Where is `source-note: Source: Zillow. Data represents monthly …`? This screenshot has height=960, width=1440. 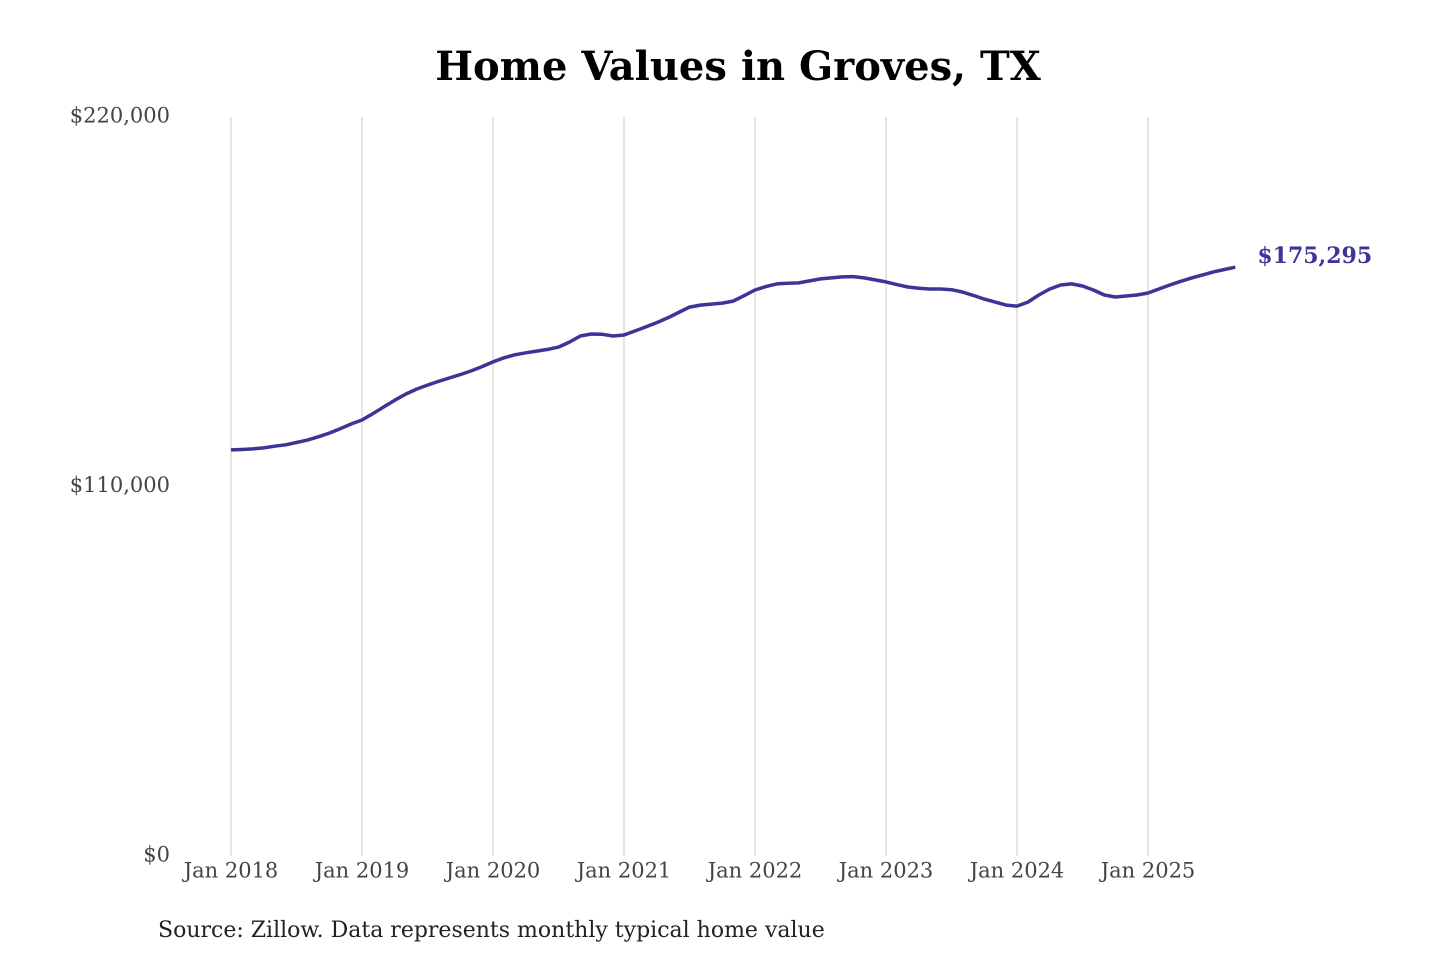
source-note: Source: Zillow. Data represents monthly … is located at coordinates (491, 930).